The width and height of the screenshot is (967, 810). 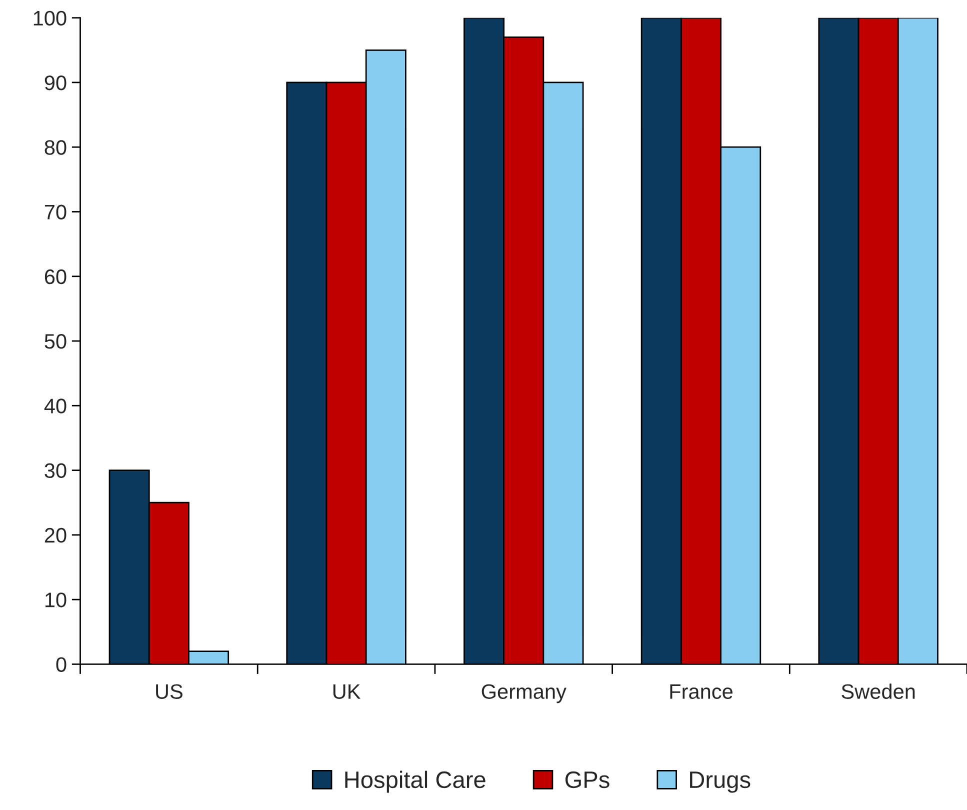 I want to click on y-tick-label: 10, so click(x=55, y=600).